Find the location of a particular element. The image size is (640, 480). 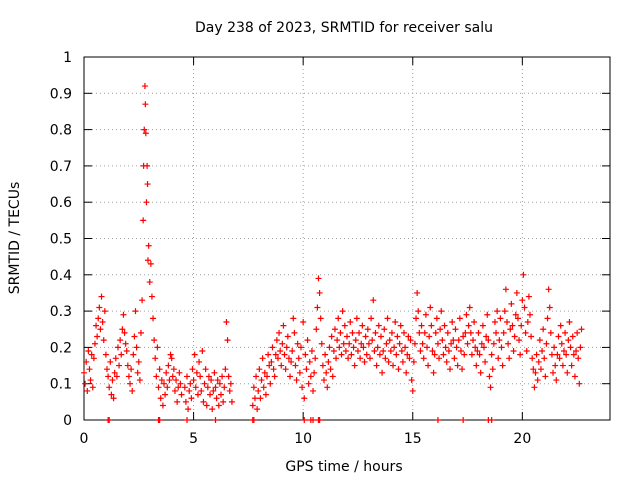

x-tick-label: 0 is located at coordinates (84, 439).